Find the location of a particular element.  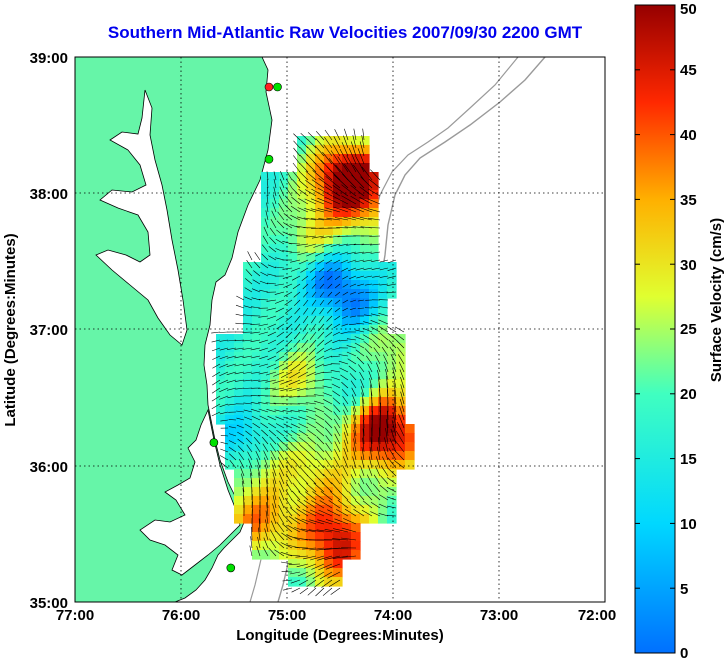

lat-tick-label: 35:00 is located at coordinates (49, 603).